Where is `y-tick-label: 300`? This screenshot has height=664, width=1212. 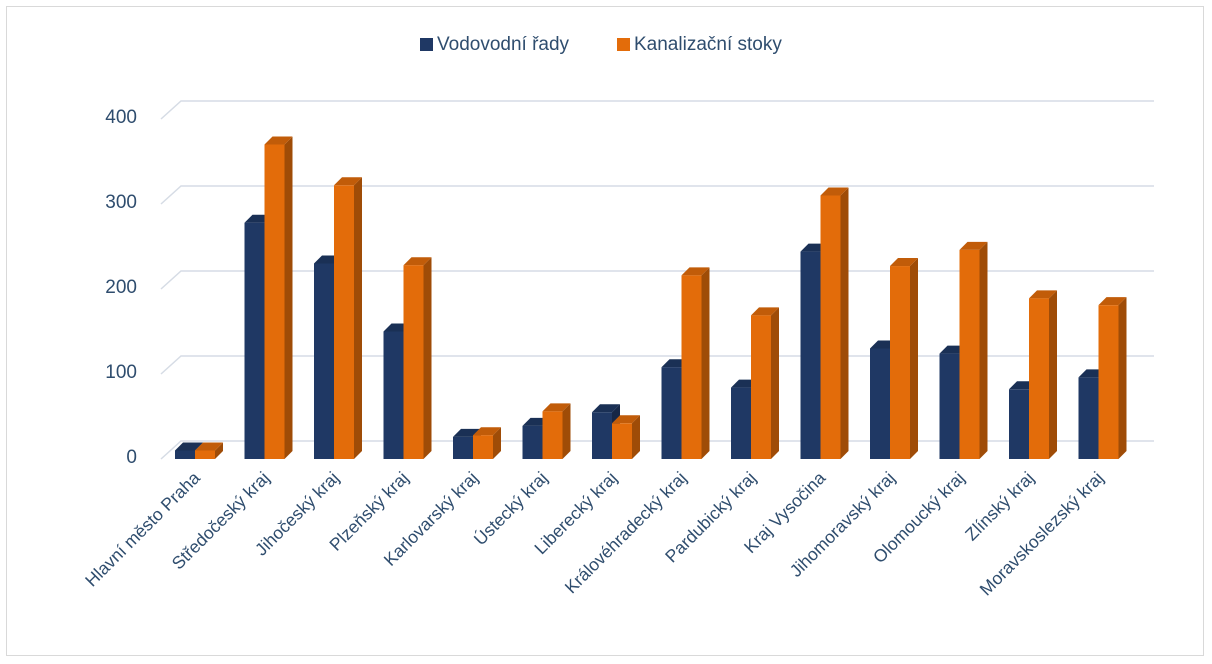
y-tick-label: 300 is located at coordinates (121, 202).